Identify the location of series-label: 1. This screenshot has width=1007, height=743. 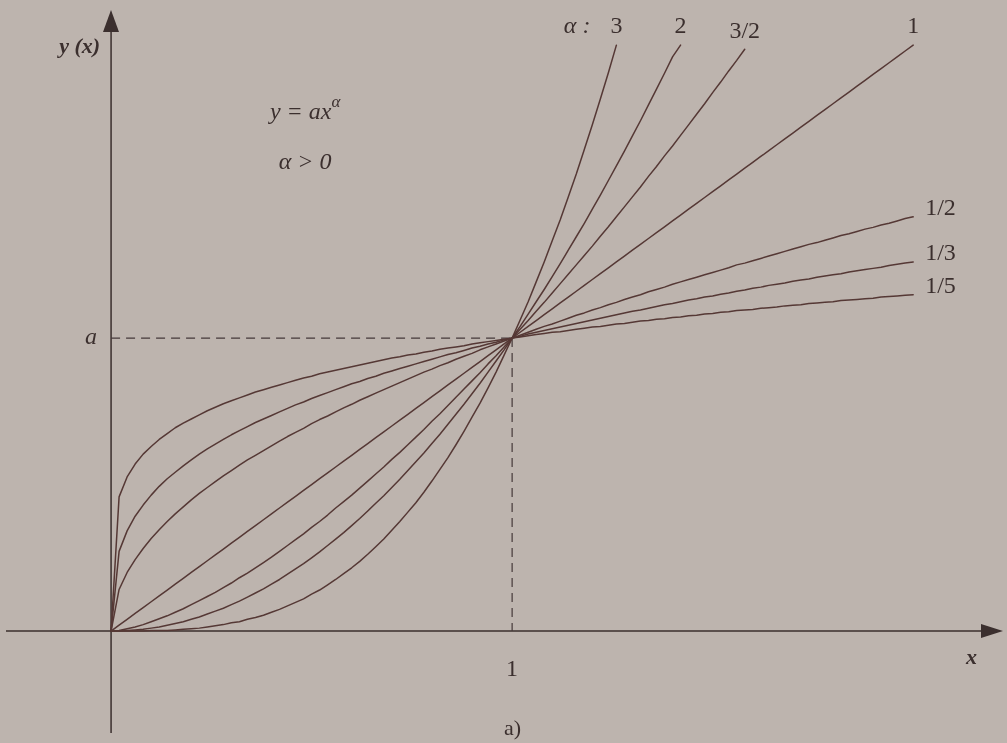
(913, 25).